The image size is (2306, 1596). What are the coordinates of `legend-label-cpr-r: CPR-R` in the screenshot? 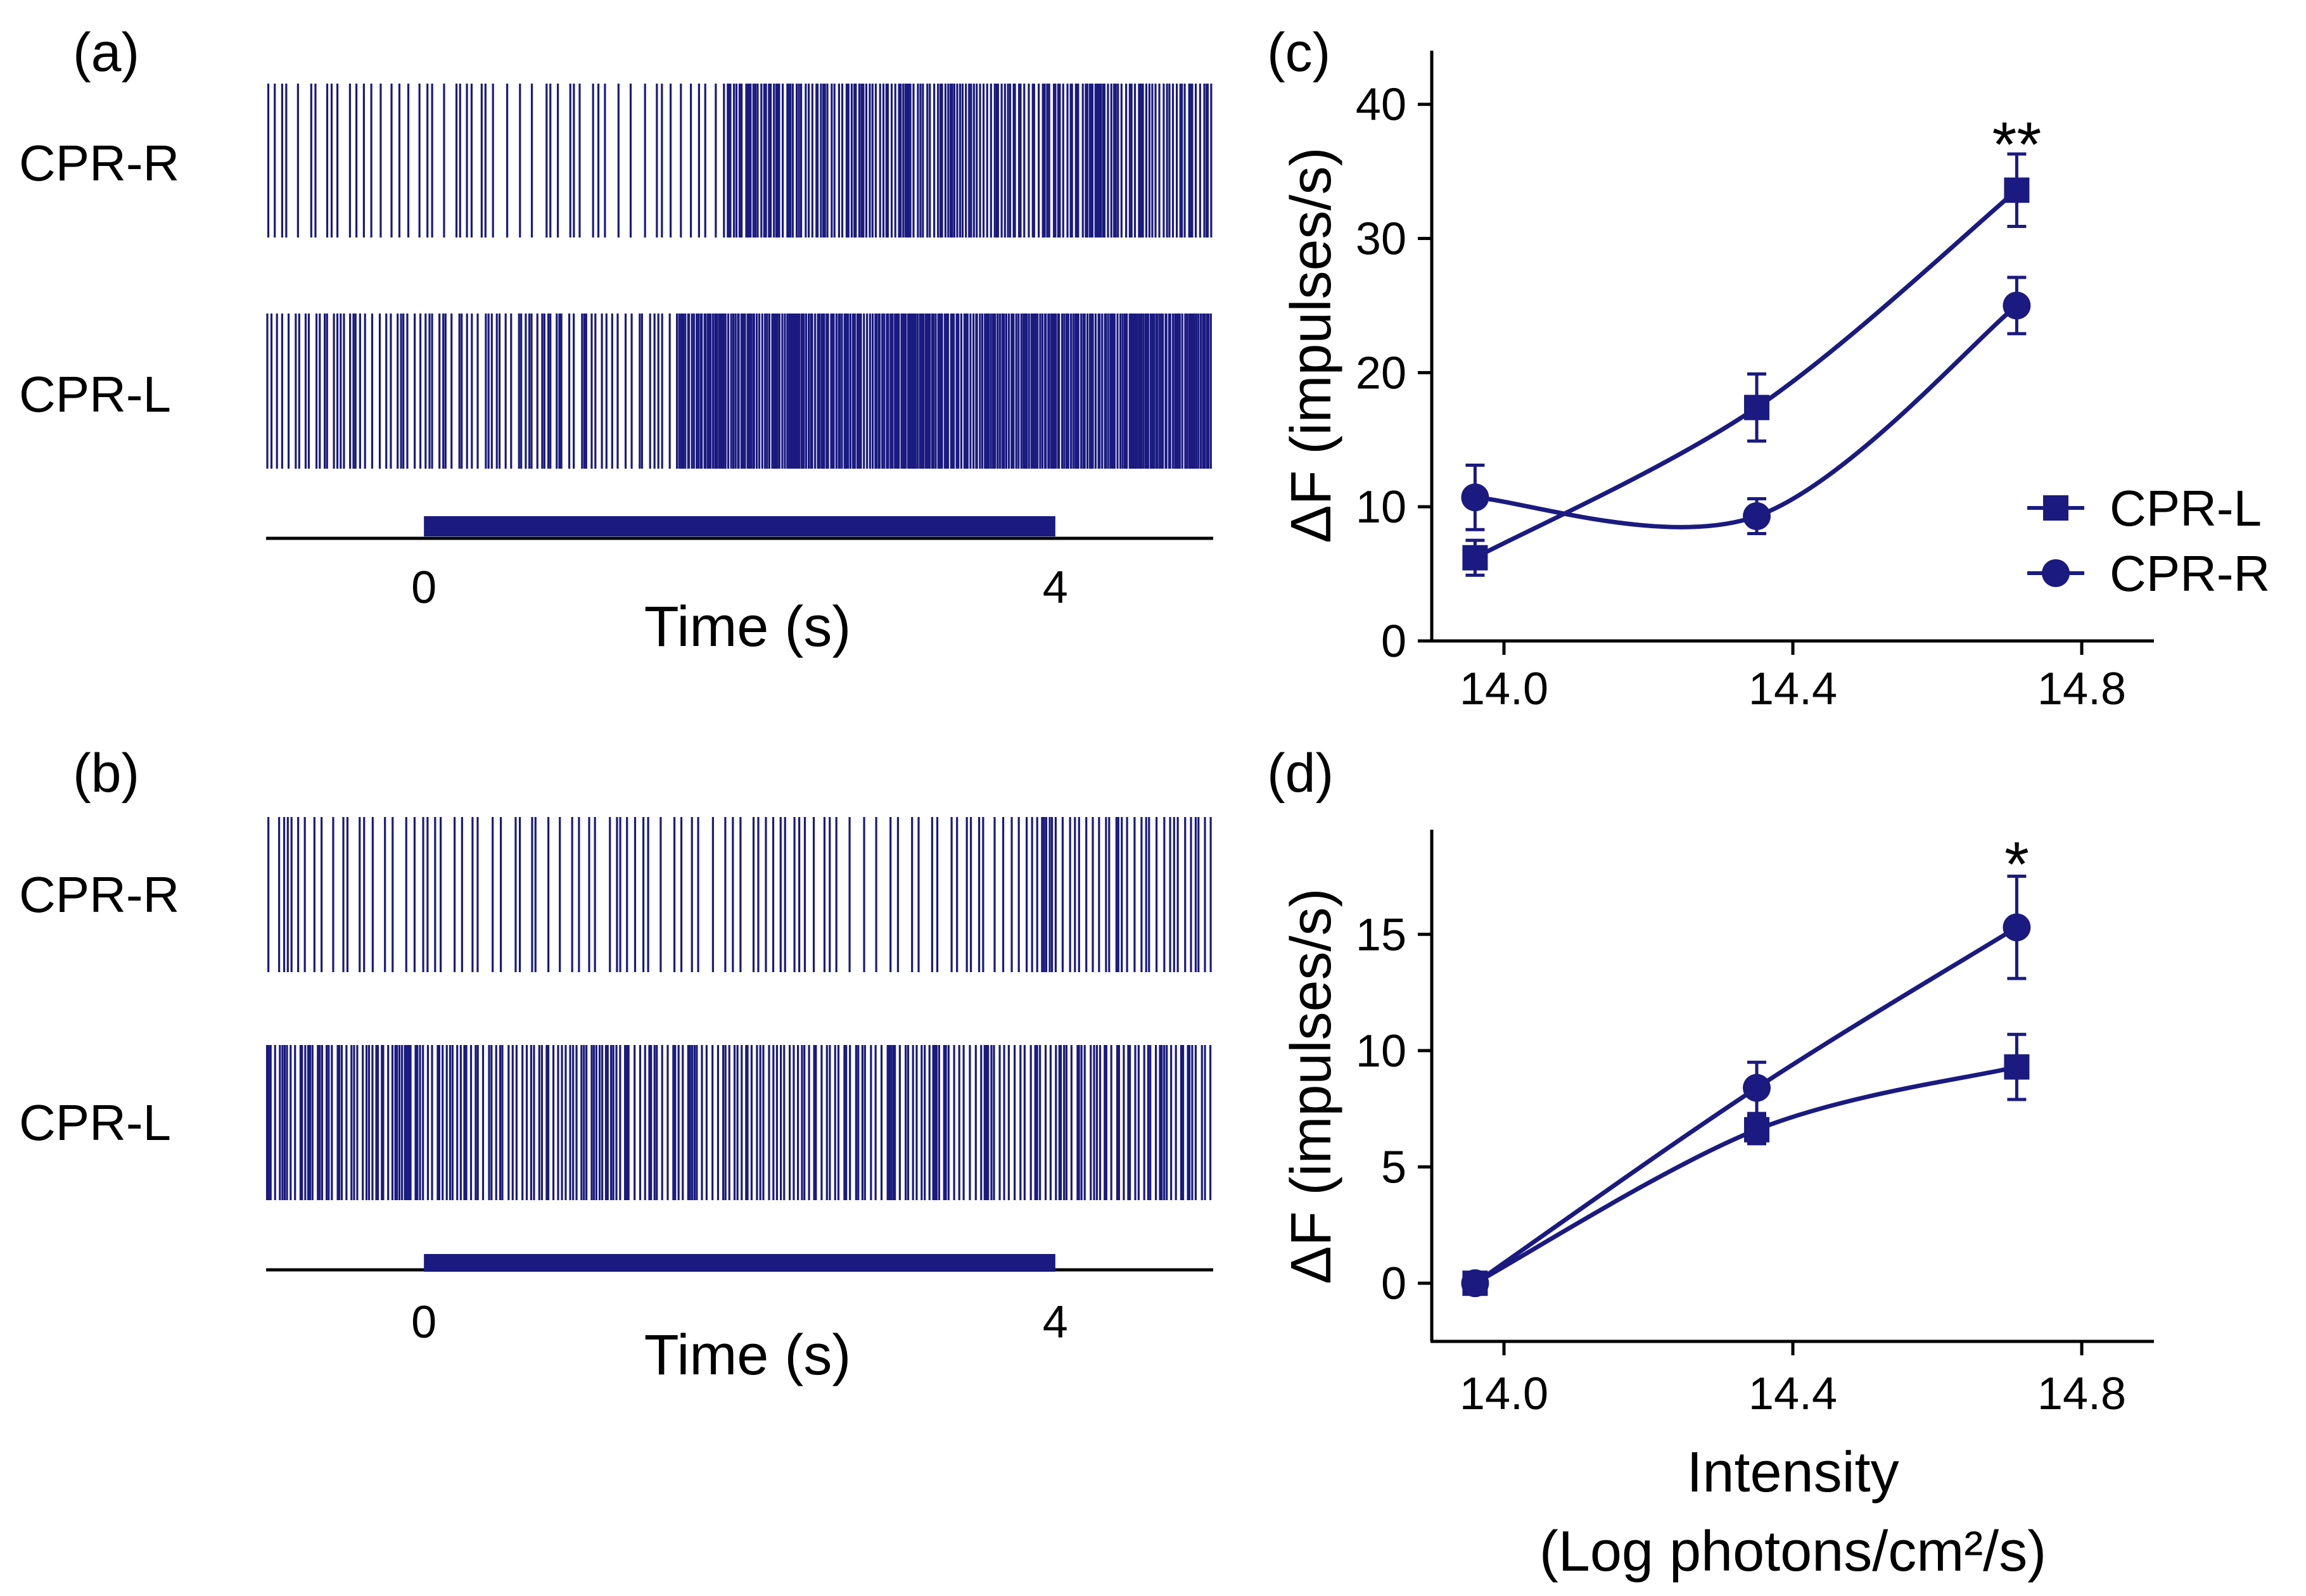 It's located at (2190, 573).